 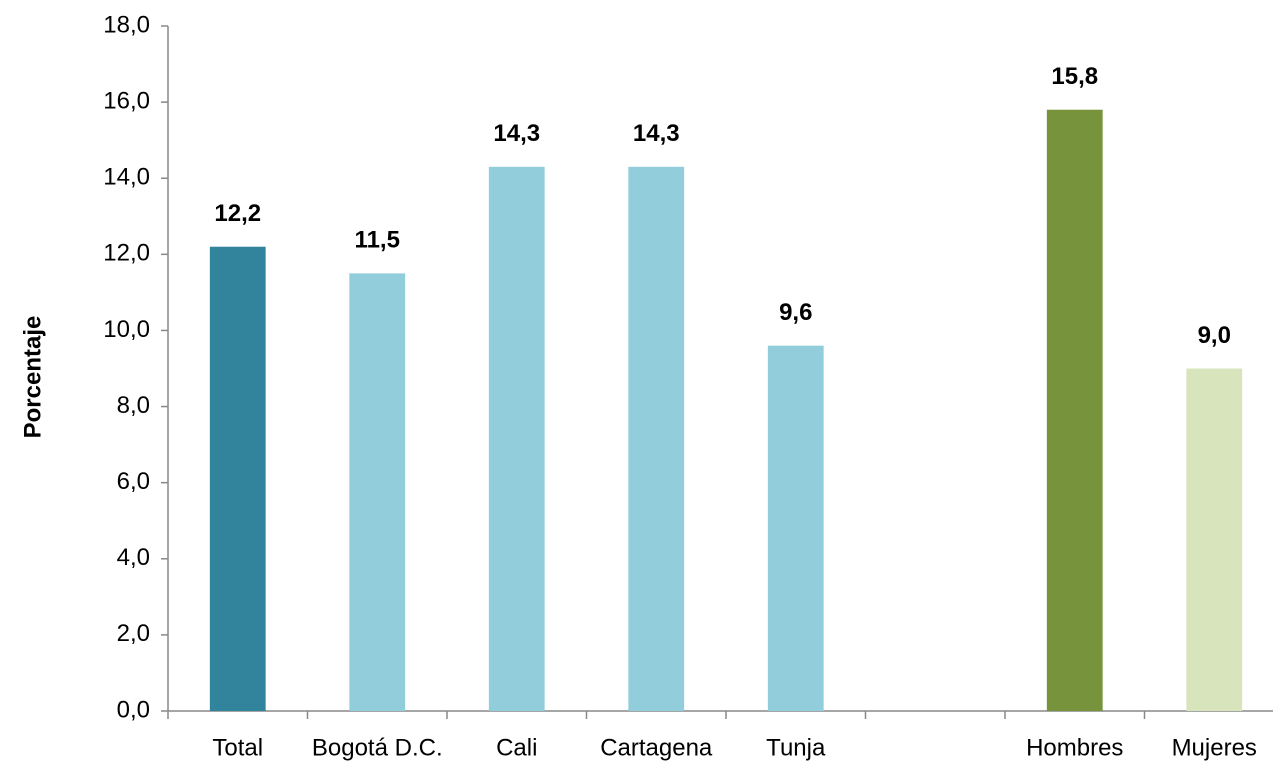 What do you see at coordinates (126, 329) in the screenshot?
I see `y-tick-label: 10,0` at bounding box center [126, 329].